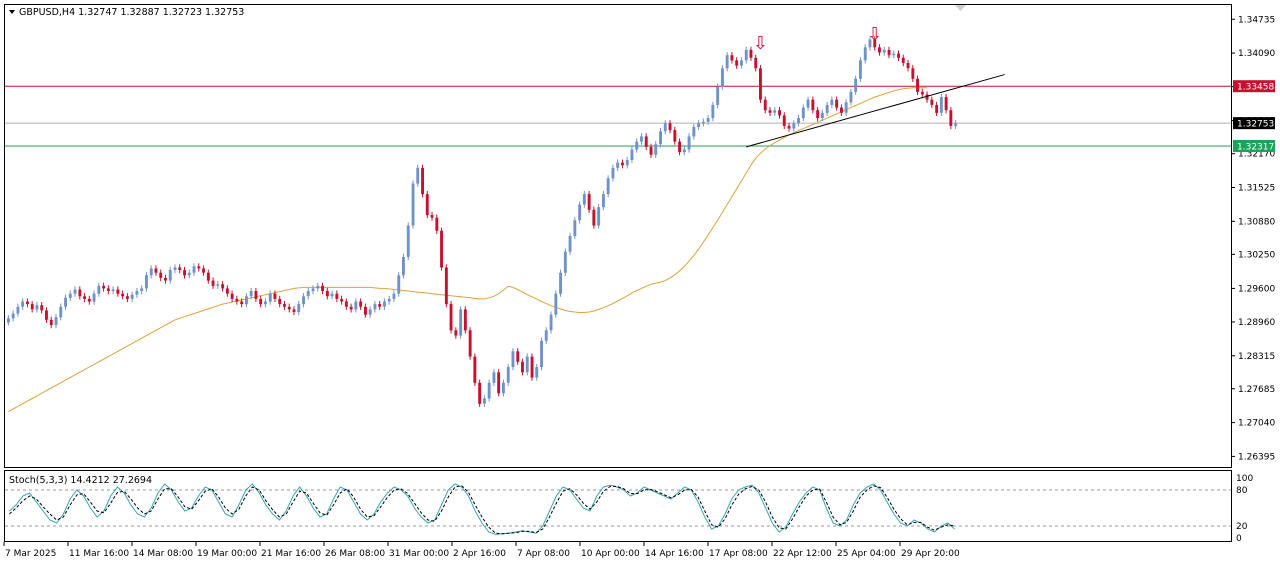 The image size is (1280, 567). I want to click on scroll-marker-icon, so click(960, 8).